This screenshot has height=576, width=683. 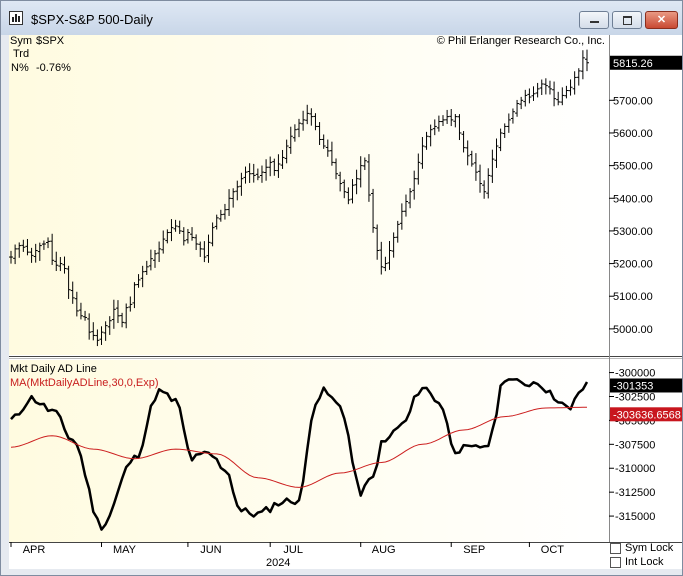 What do you see at coordinates (633, 64) in the screenshot?
I see `svg-text: 5815.26` at bounding box center [633, 64].